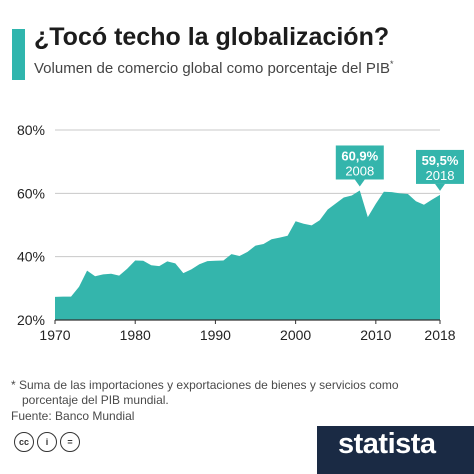  Describe the element at coordinates (18, 54) in the screenshot. I see `title-accent-bar` at that location.